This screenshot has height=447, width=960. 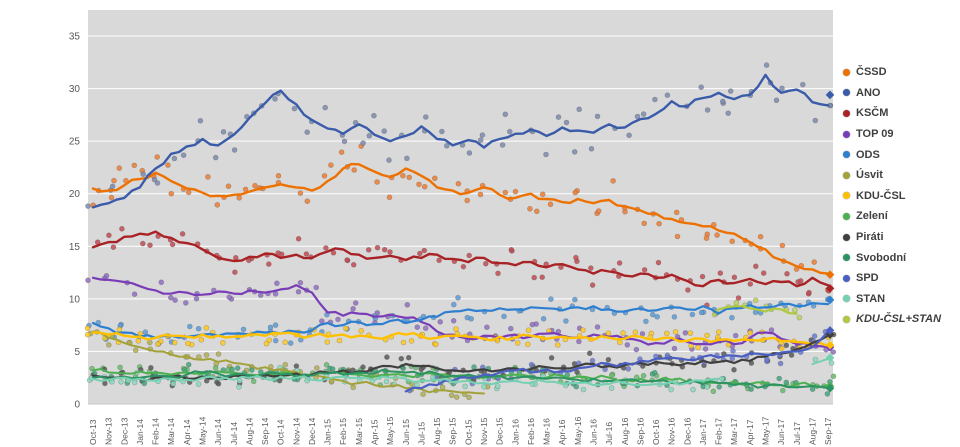 I want to click on legend-item-usvit: Úsvit, so click(x=900, y=175).